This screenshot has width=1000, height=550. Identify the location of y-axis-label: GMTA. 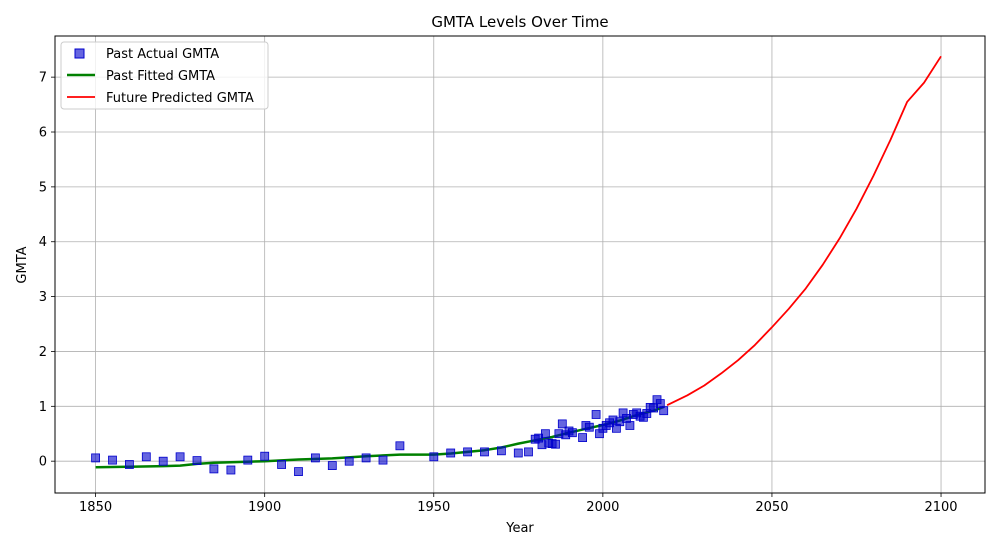
(22, 264).